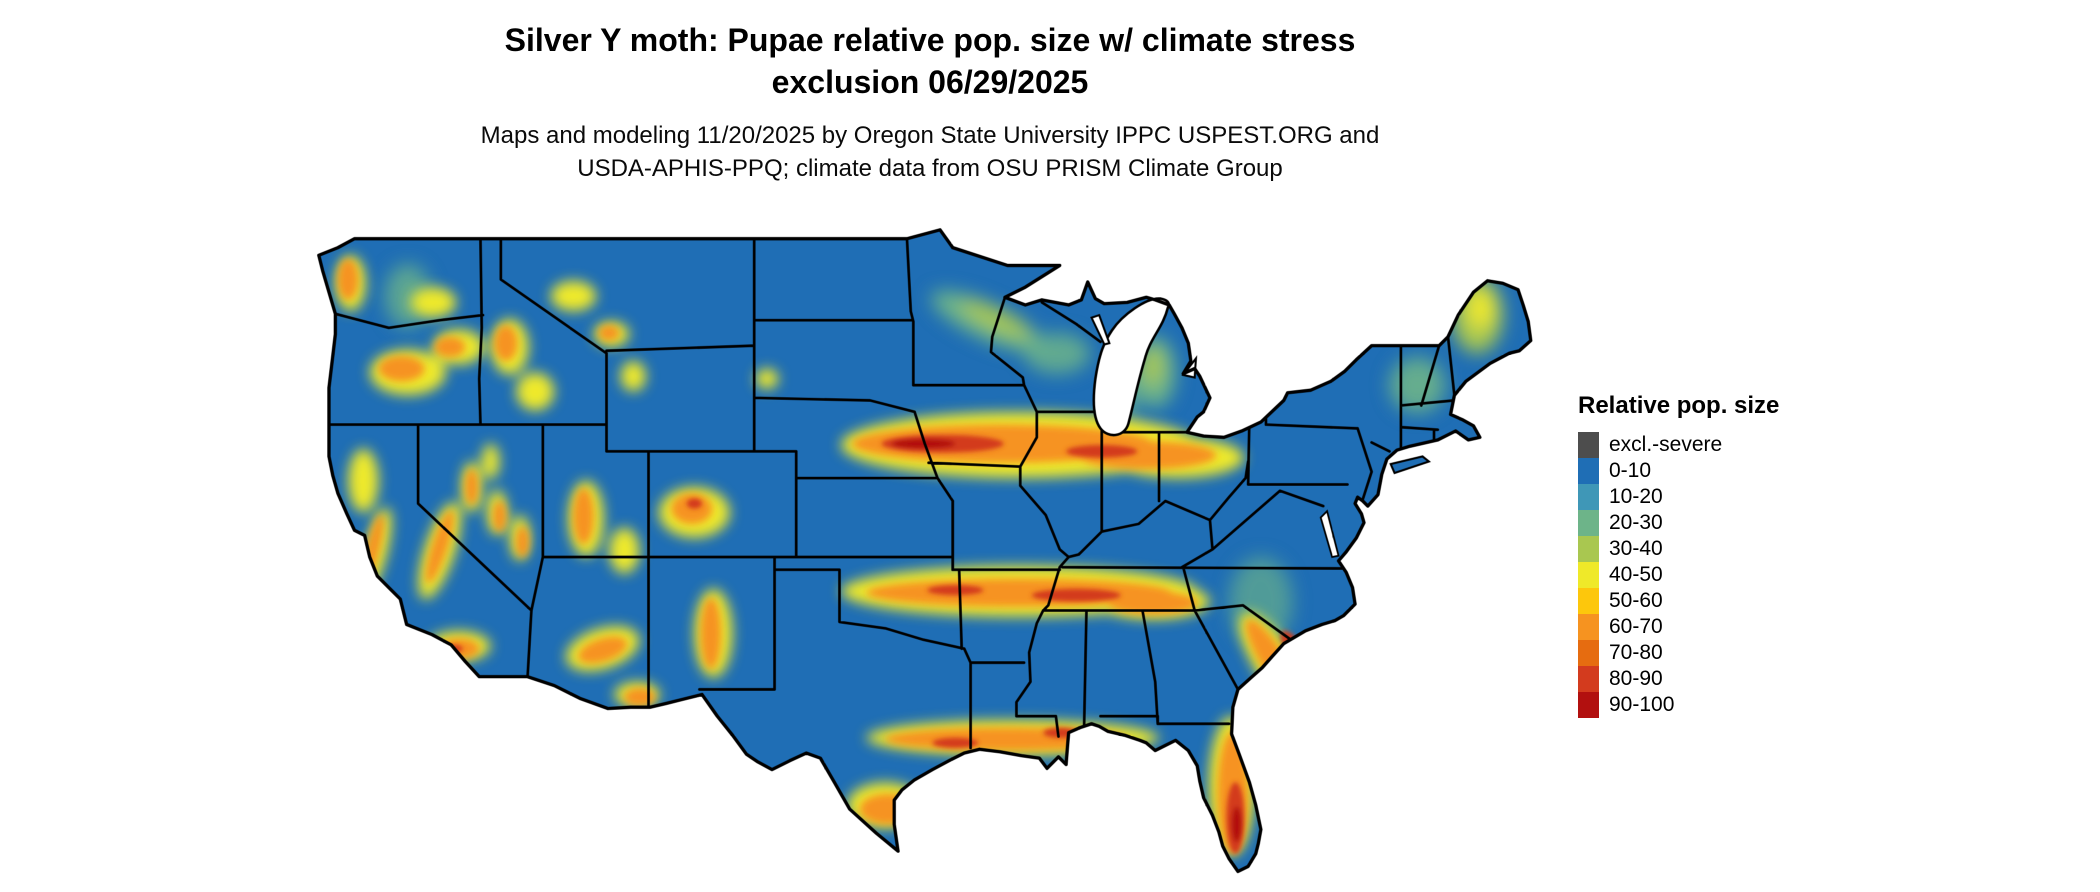 This screenshot has height=892, width=2100. What do you see at coordinates (1636, 600) in the screenshot?
I see `legend-label: 50-60` at bounding box center [1636, 600].